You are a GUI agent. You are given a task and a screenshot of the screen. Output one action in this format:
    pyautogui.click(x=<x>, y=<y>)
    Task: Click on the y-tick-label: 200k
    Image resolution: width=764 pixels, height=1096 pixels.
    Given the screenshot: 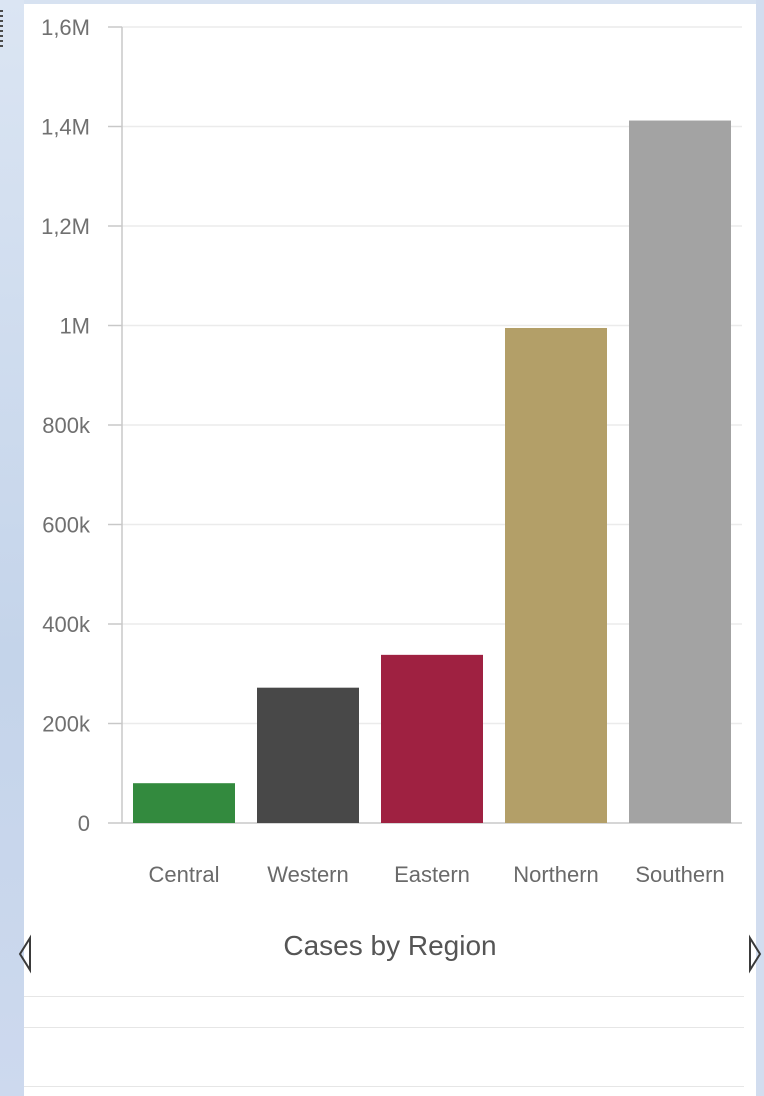 What is the action you would take?
    pyautogui.click(x=66, y=724)
    